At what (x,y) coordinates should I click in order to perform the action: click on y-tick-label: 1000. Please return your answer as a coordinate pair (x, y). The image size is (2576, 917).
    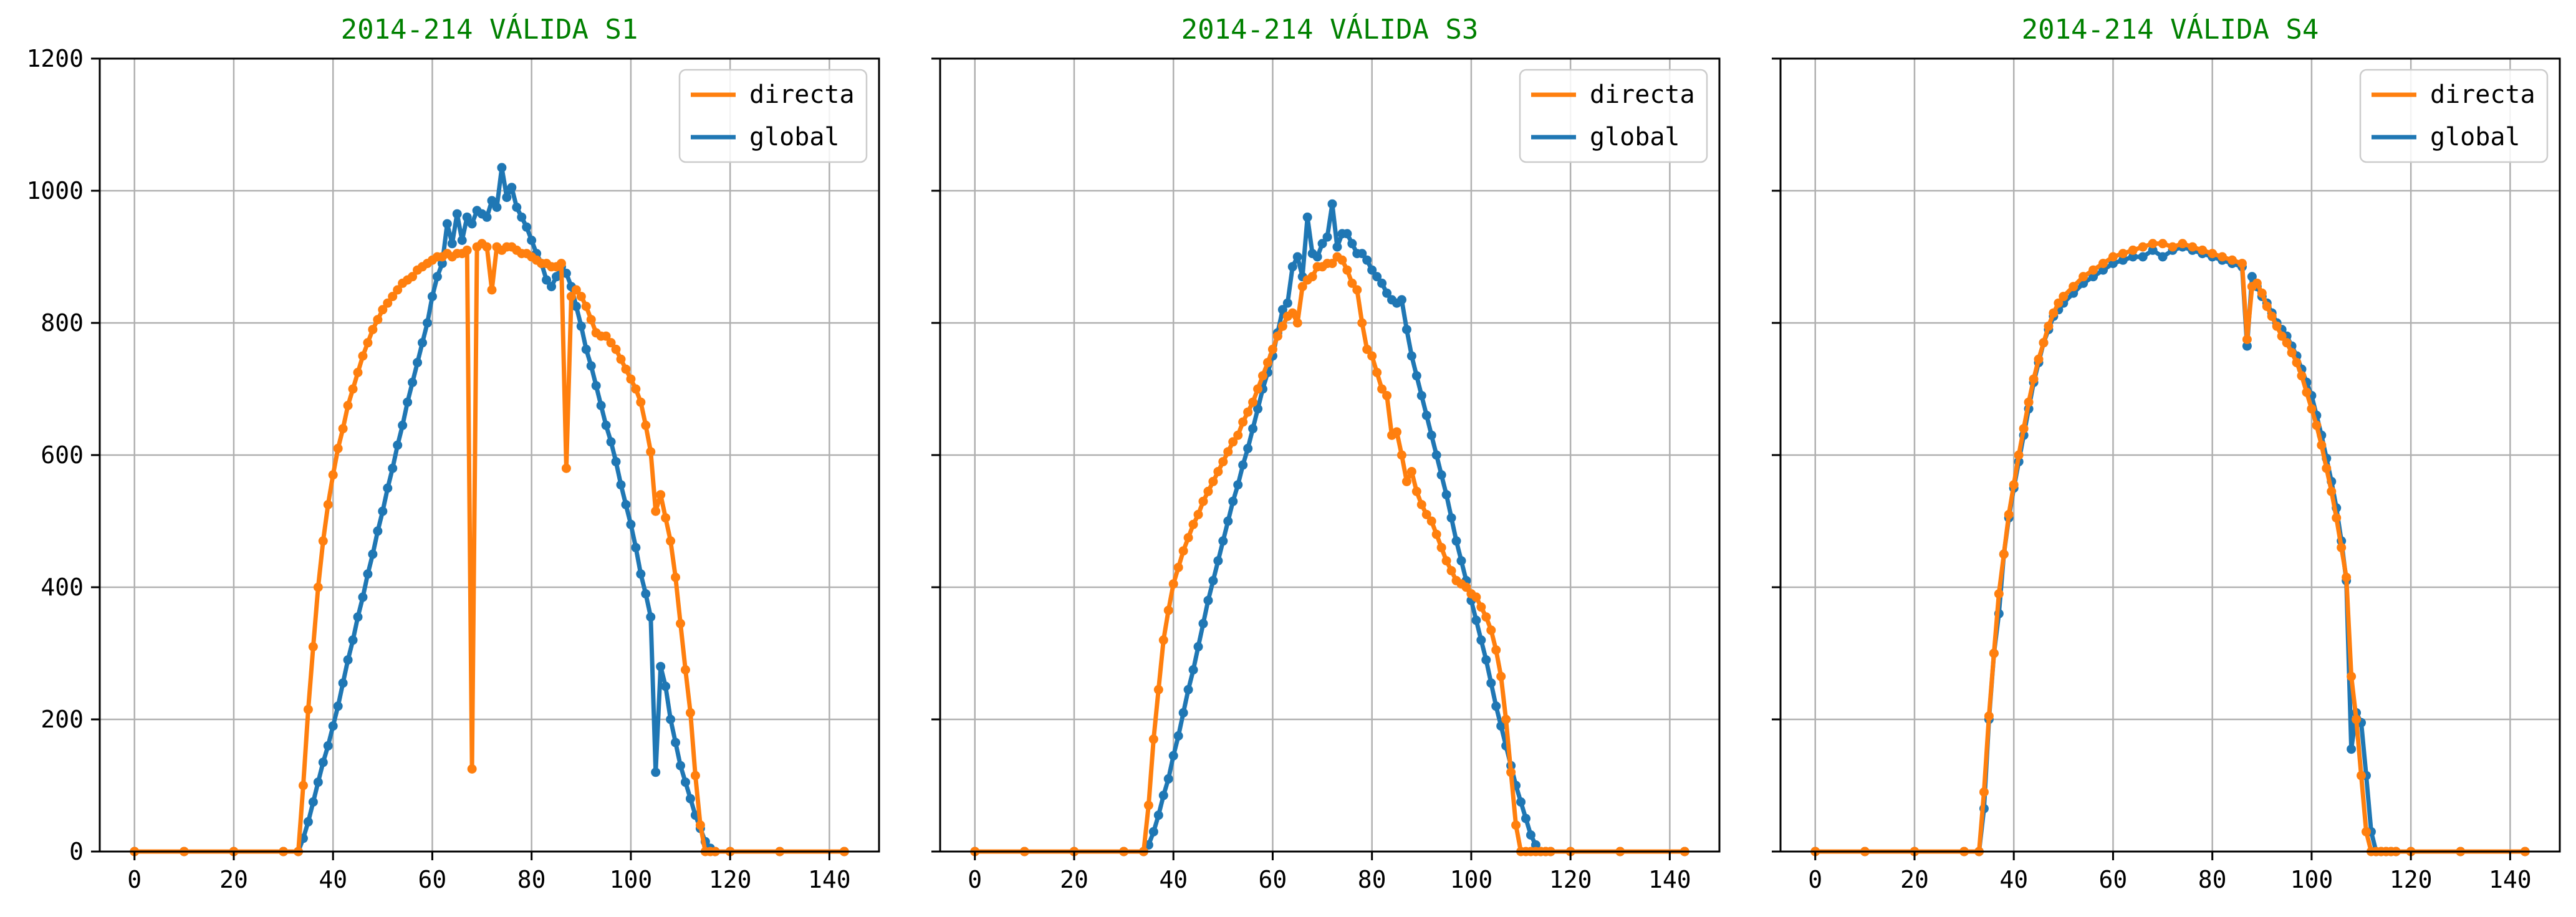
    Looking at the image, I should click on (55, 190).